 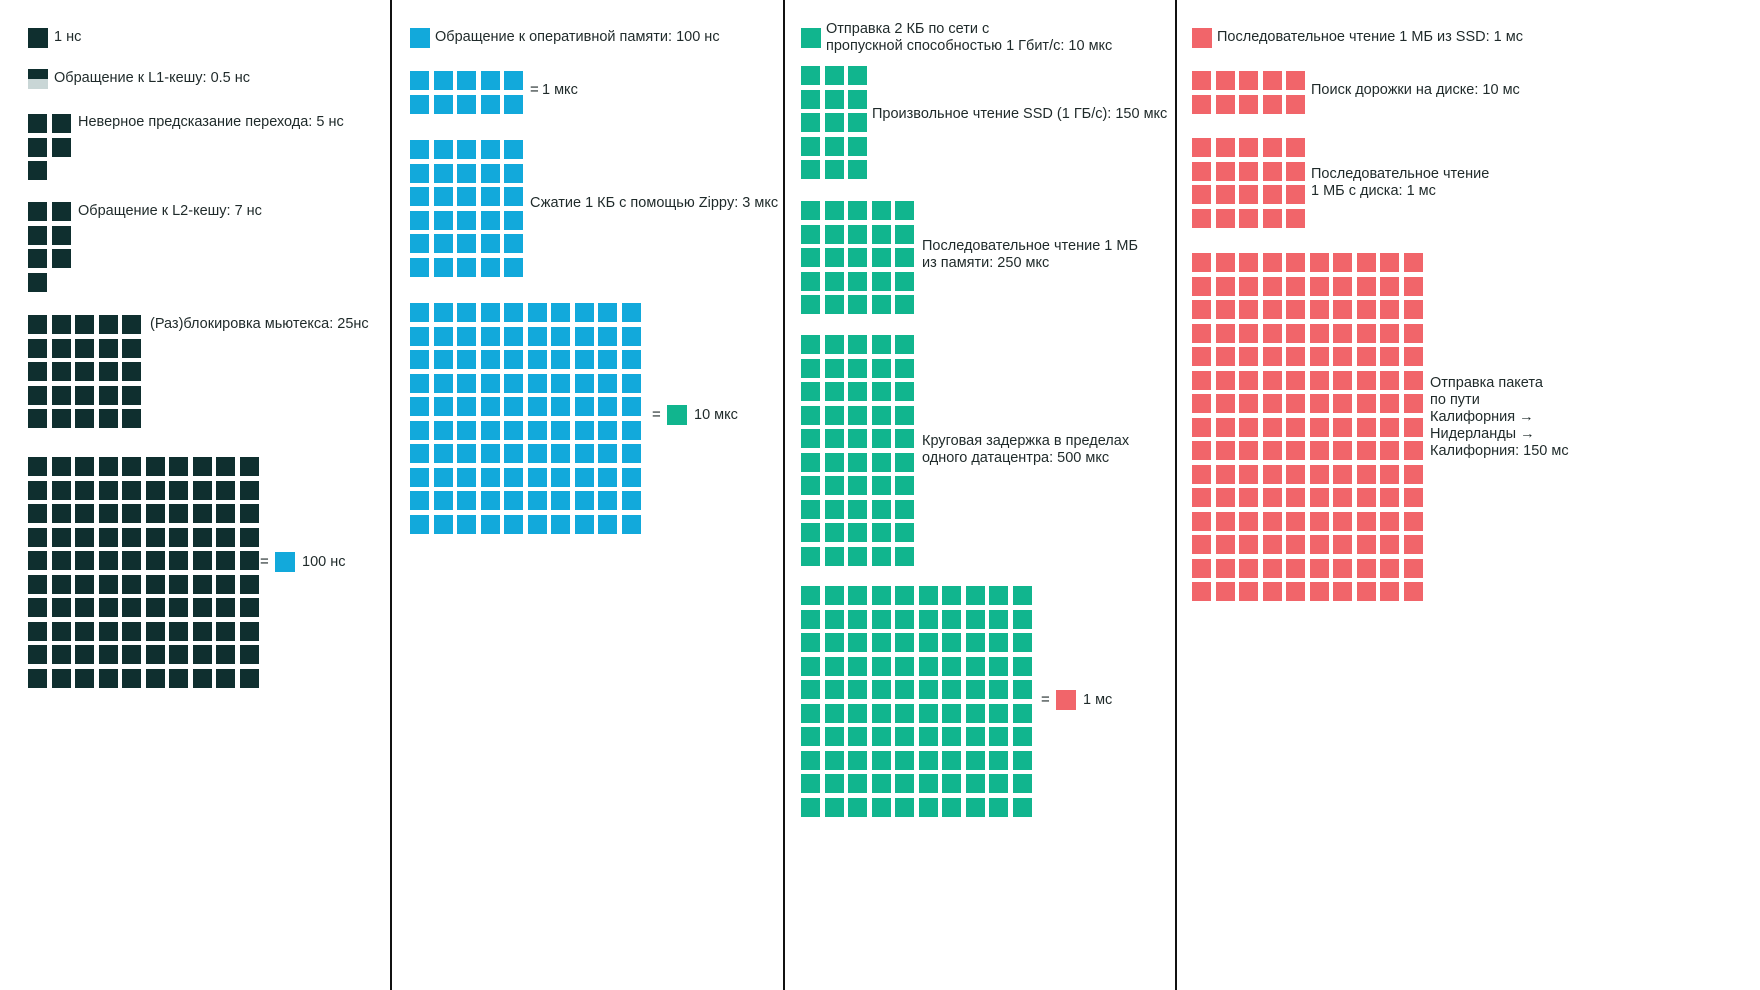 I want to click on ssd-seq-legend-square, so click(x=1202, y=38).